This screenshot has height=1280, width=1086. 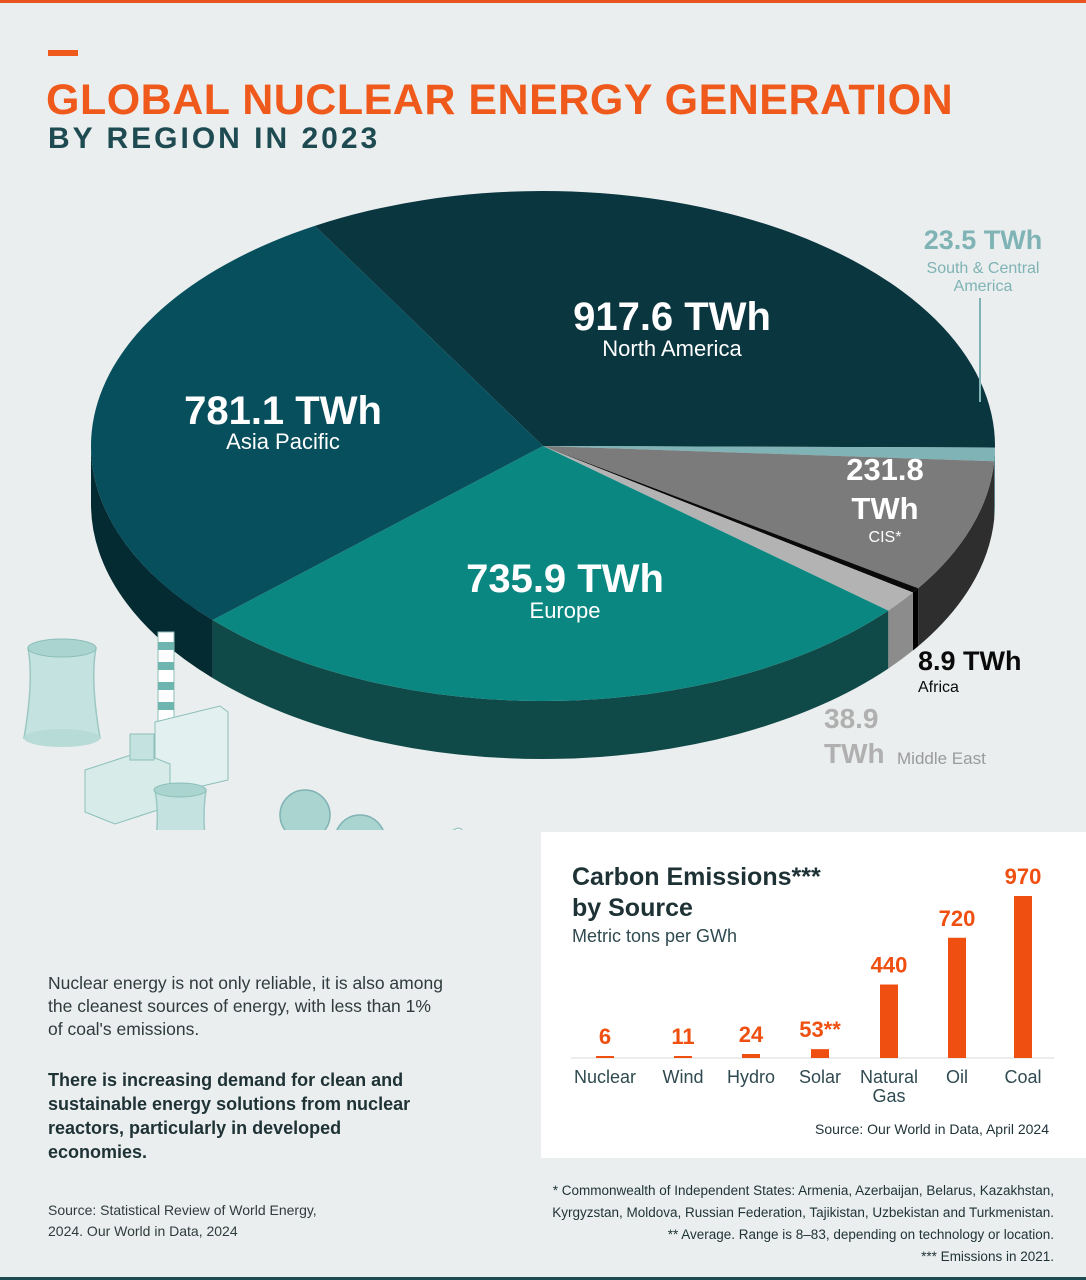 I want to click on bar-wind, so click(x=683, y=1057).